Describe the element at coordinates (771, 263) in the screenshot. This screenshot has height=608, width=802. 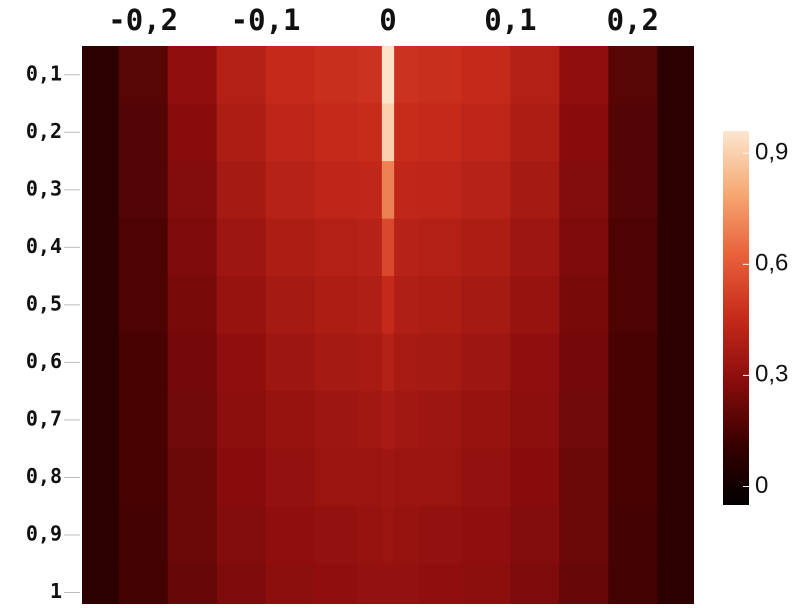
I see `colorbar-tick-label: 0,6` at that location.